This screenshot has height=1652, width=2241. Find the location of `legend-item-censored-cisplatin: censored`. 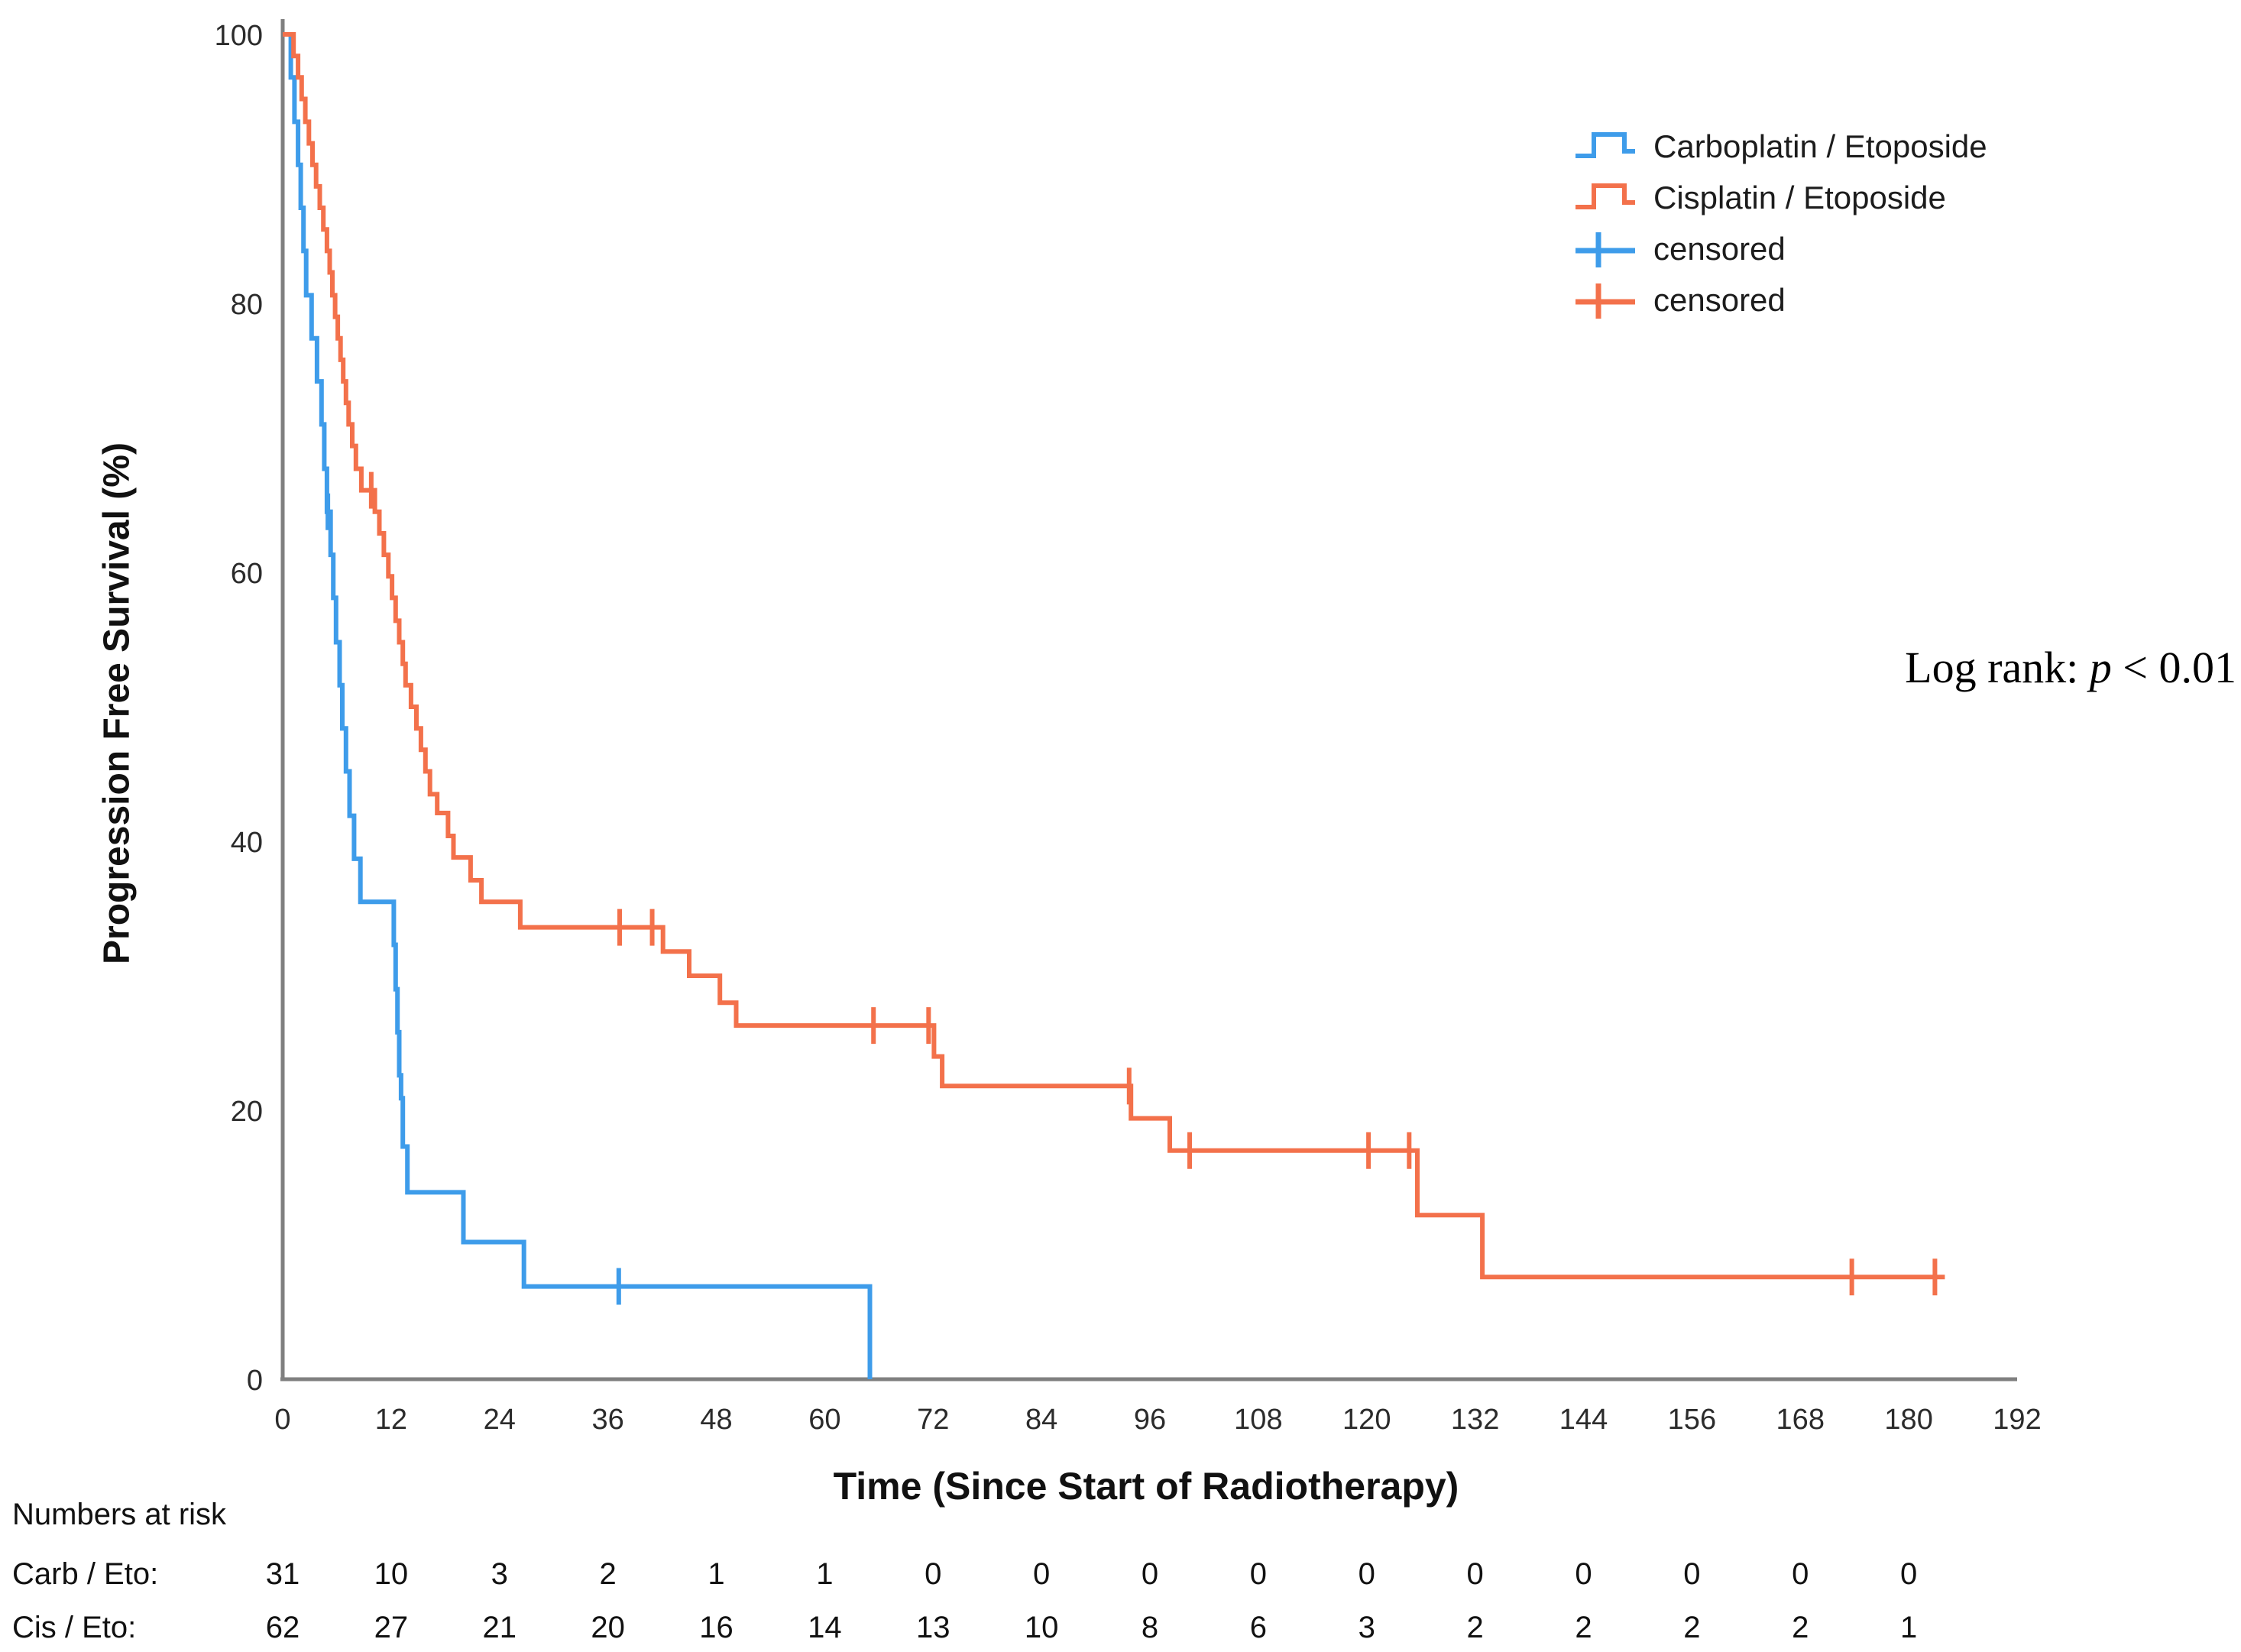

legend-item-censored-cisplatin: censored is located at coordinates (1780, 300).